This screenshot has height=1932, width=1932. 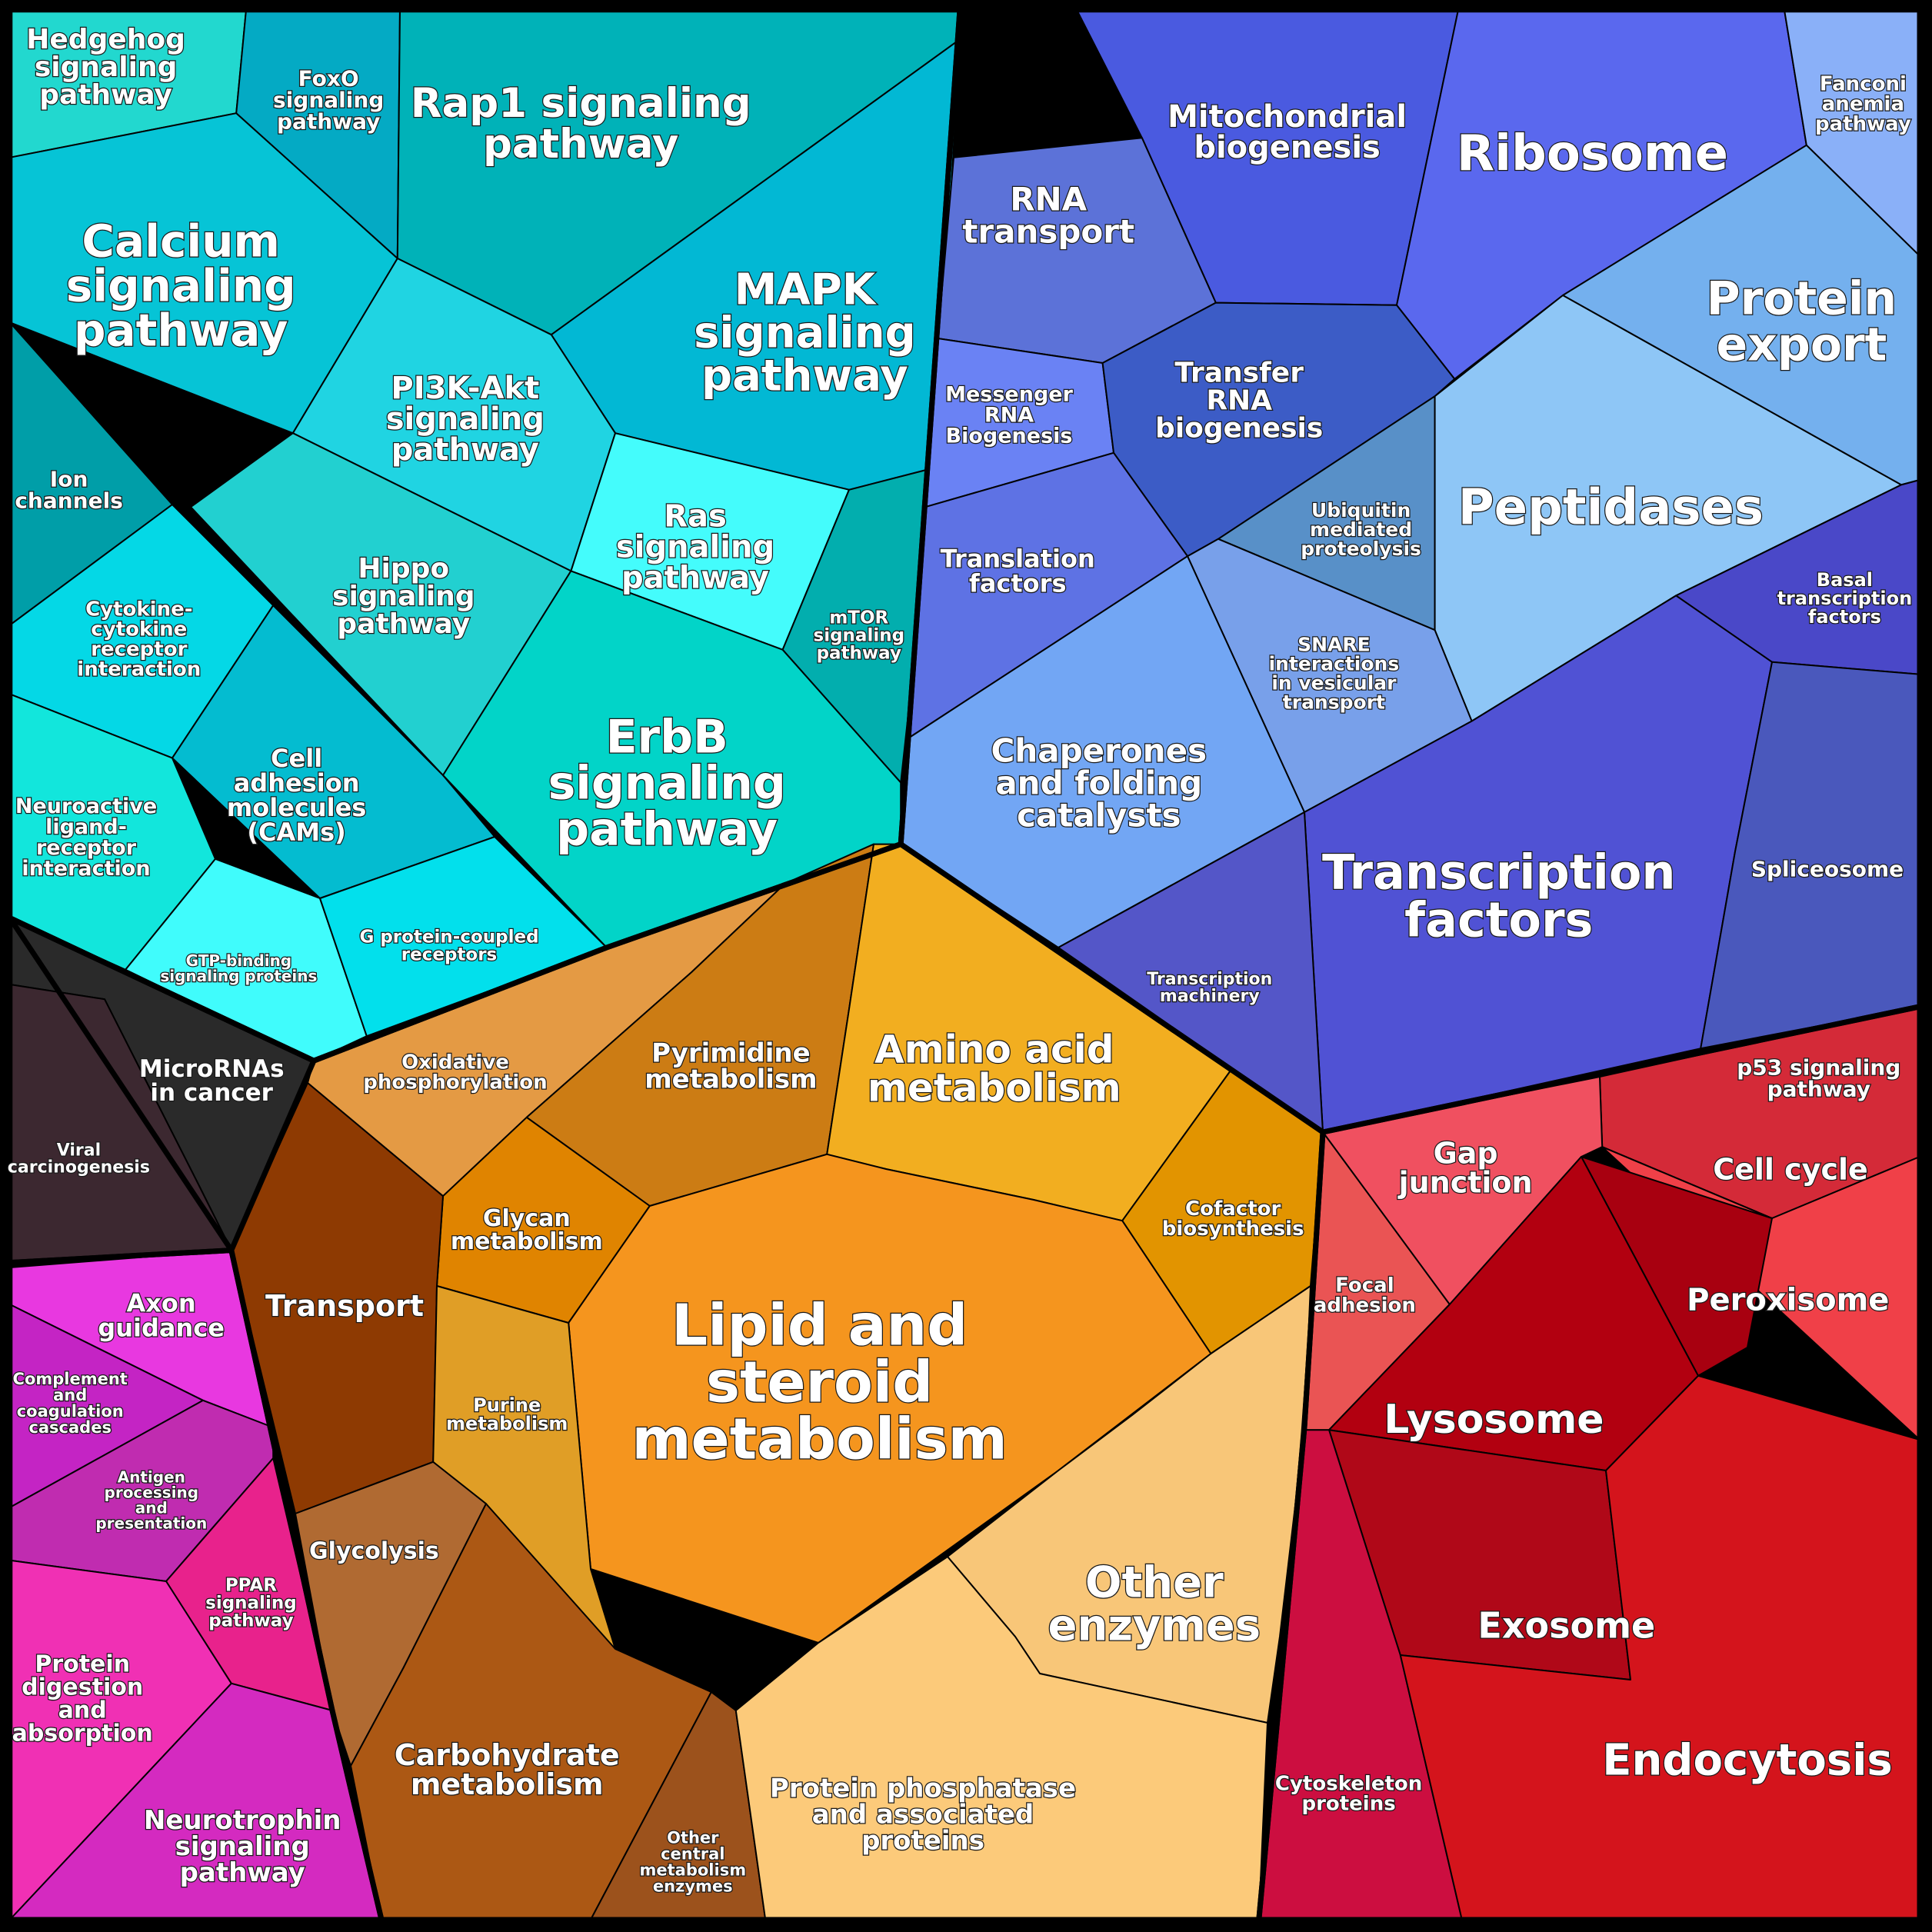 What do you see at coordinates (1154, 1582) in the screenshot?
I see `label-line: Other` at bounding box center [1154, 1582].